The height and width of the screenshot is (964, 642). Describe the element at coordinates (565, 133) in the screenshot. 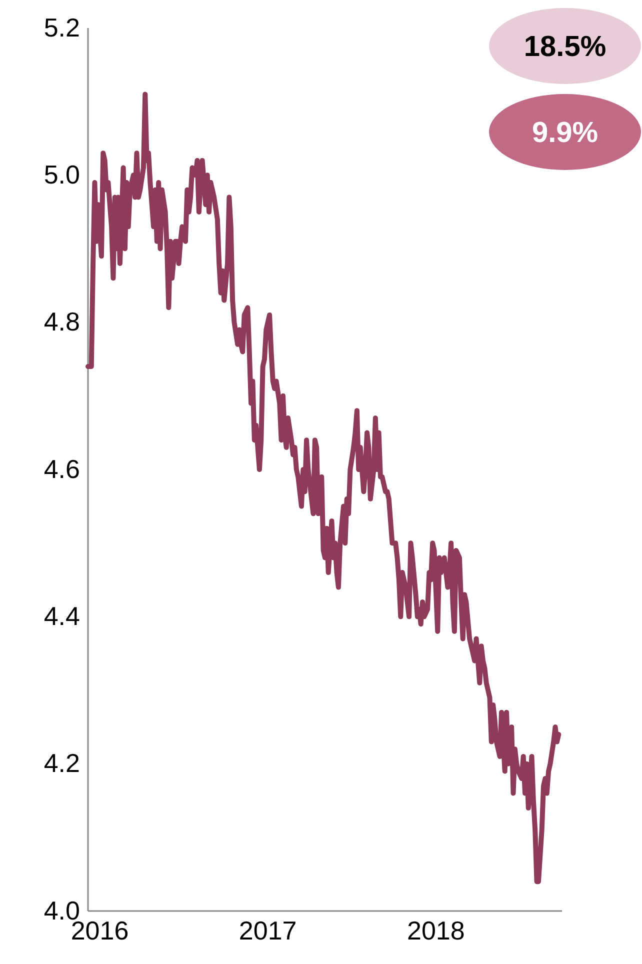

I see `annotation: 9.9%` at that location.